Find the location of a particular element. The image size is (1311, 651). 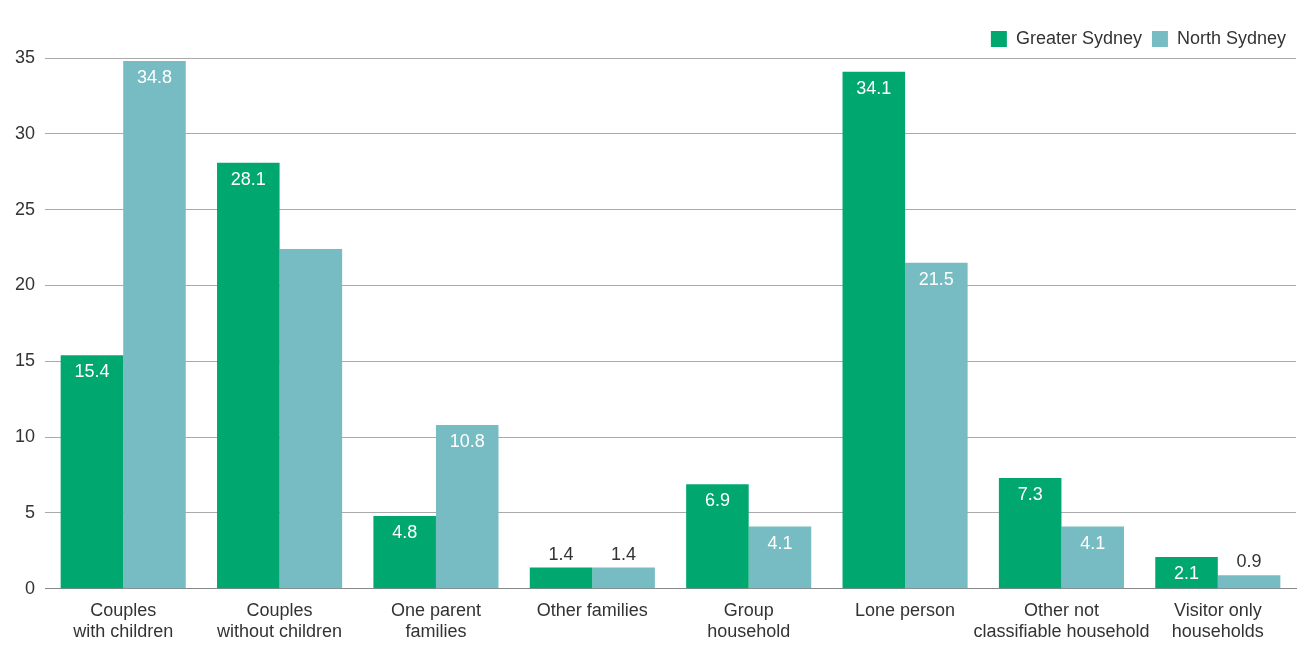

data-label: 15.4 is located at coordinates (92, 371).